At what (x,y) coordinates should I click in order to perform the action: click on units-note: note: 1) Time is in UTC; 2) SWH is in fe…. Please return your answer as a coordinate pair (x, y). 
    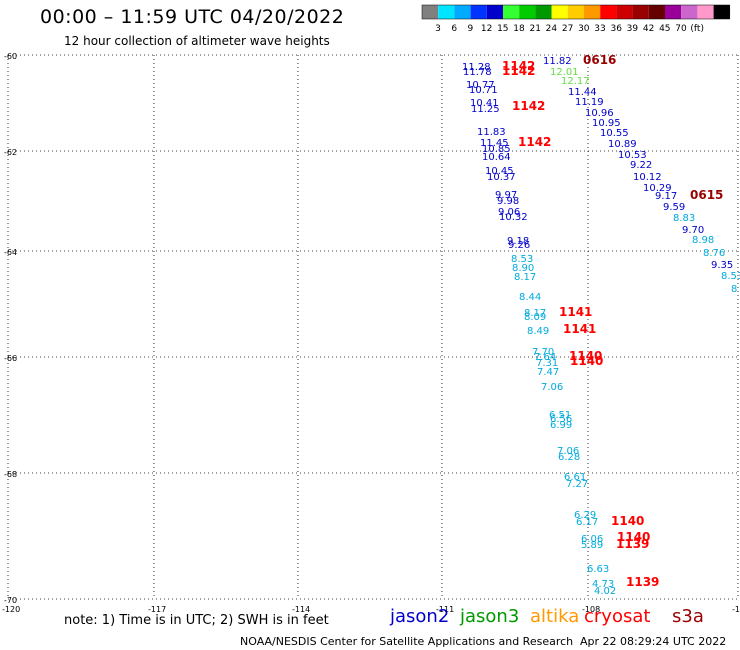
    Looking at the image, I should click on (196, 620).